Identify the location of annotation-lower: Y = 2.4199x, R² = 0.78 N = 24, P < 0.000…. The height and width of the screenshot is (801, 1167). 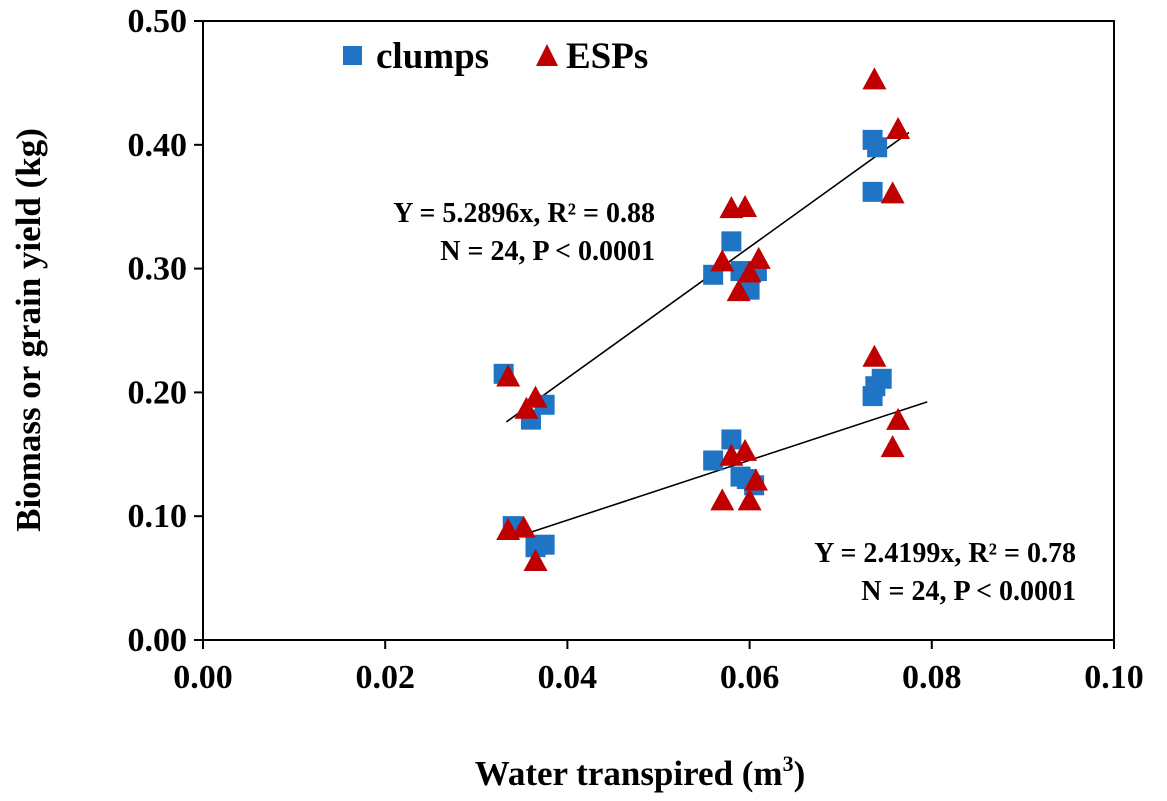
(945, 572).